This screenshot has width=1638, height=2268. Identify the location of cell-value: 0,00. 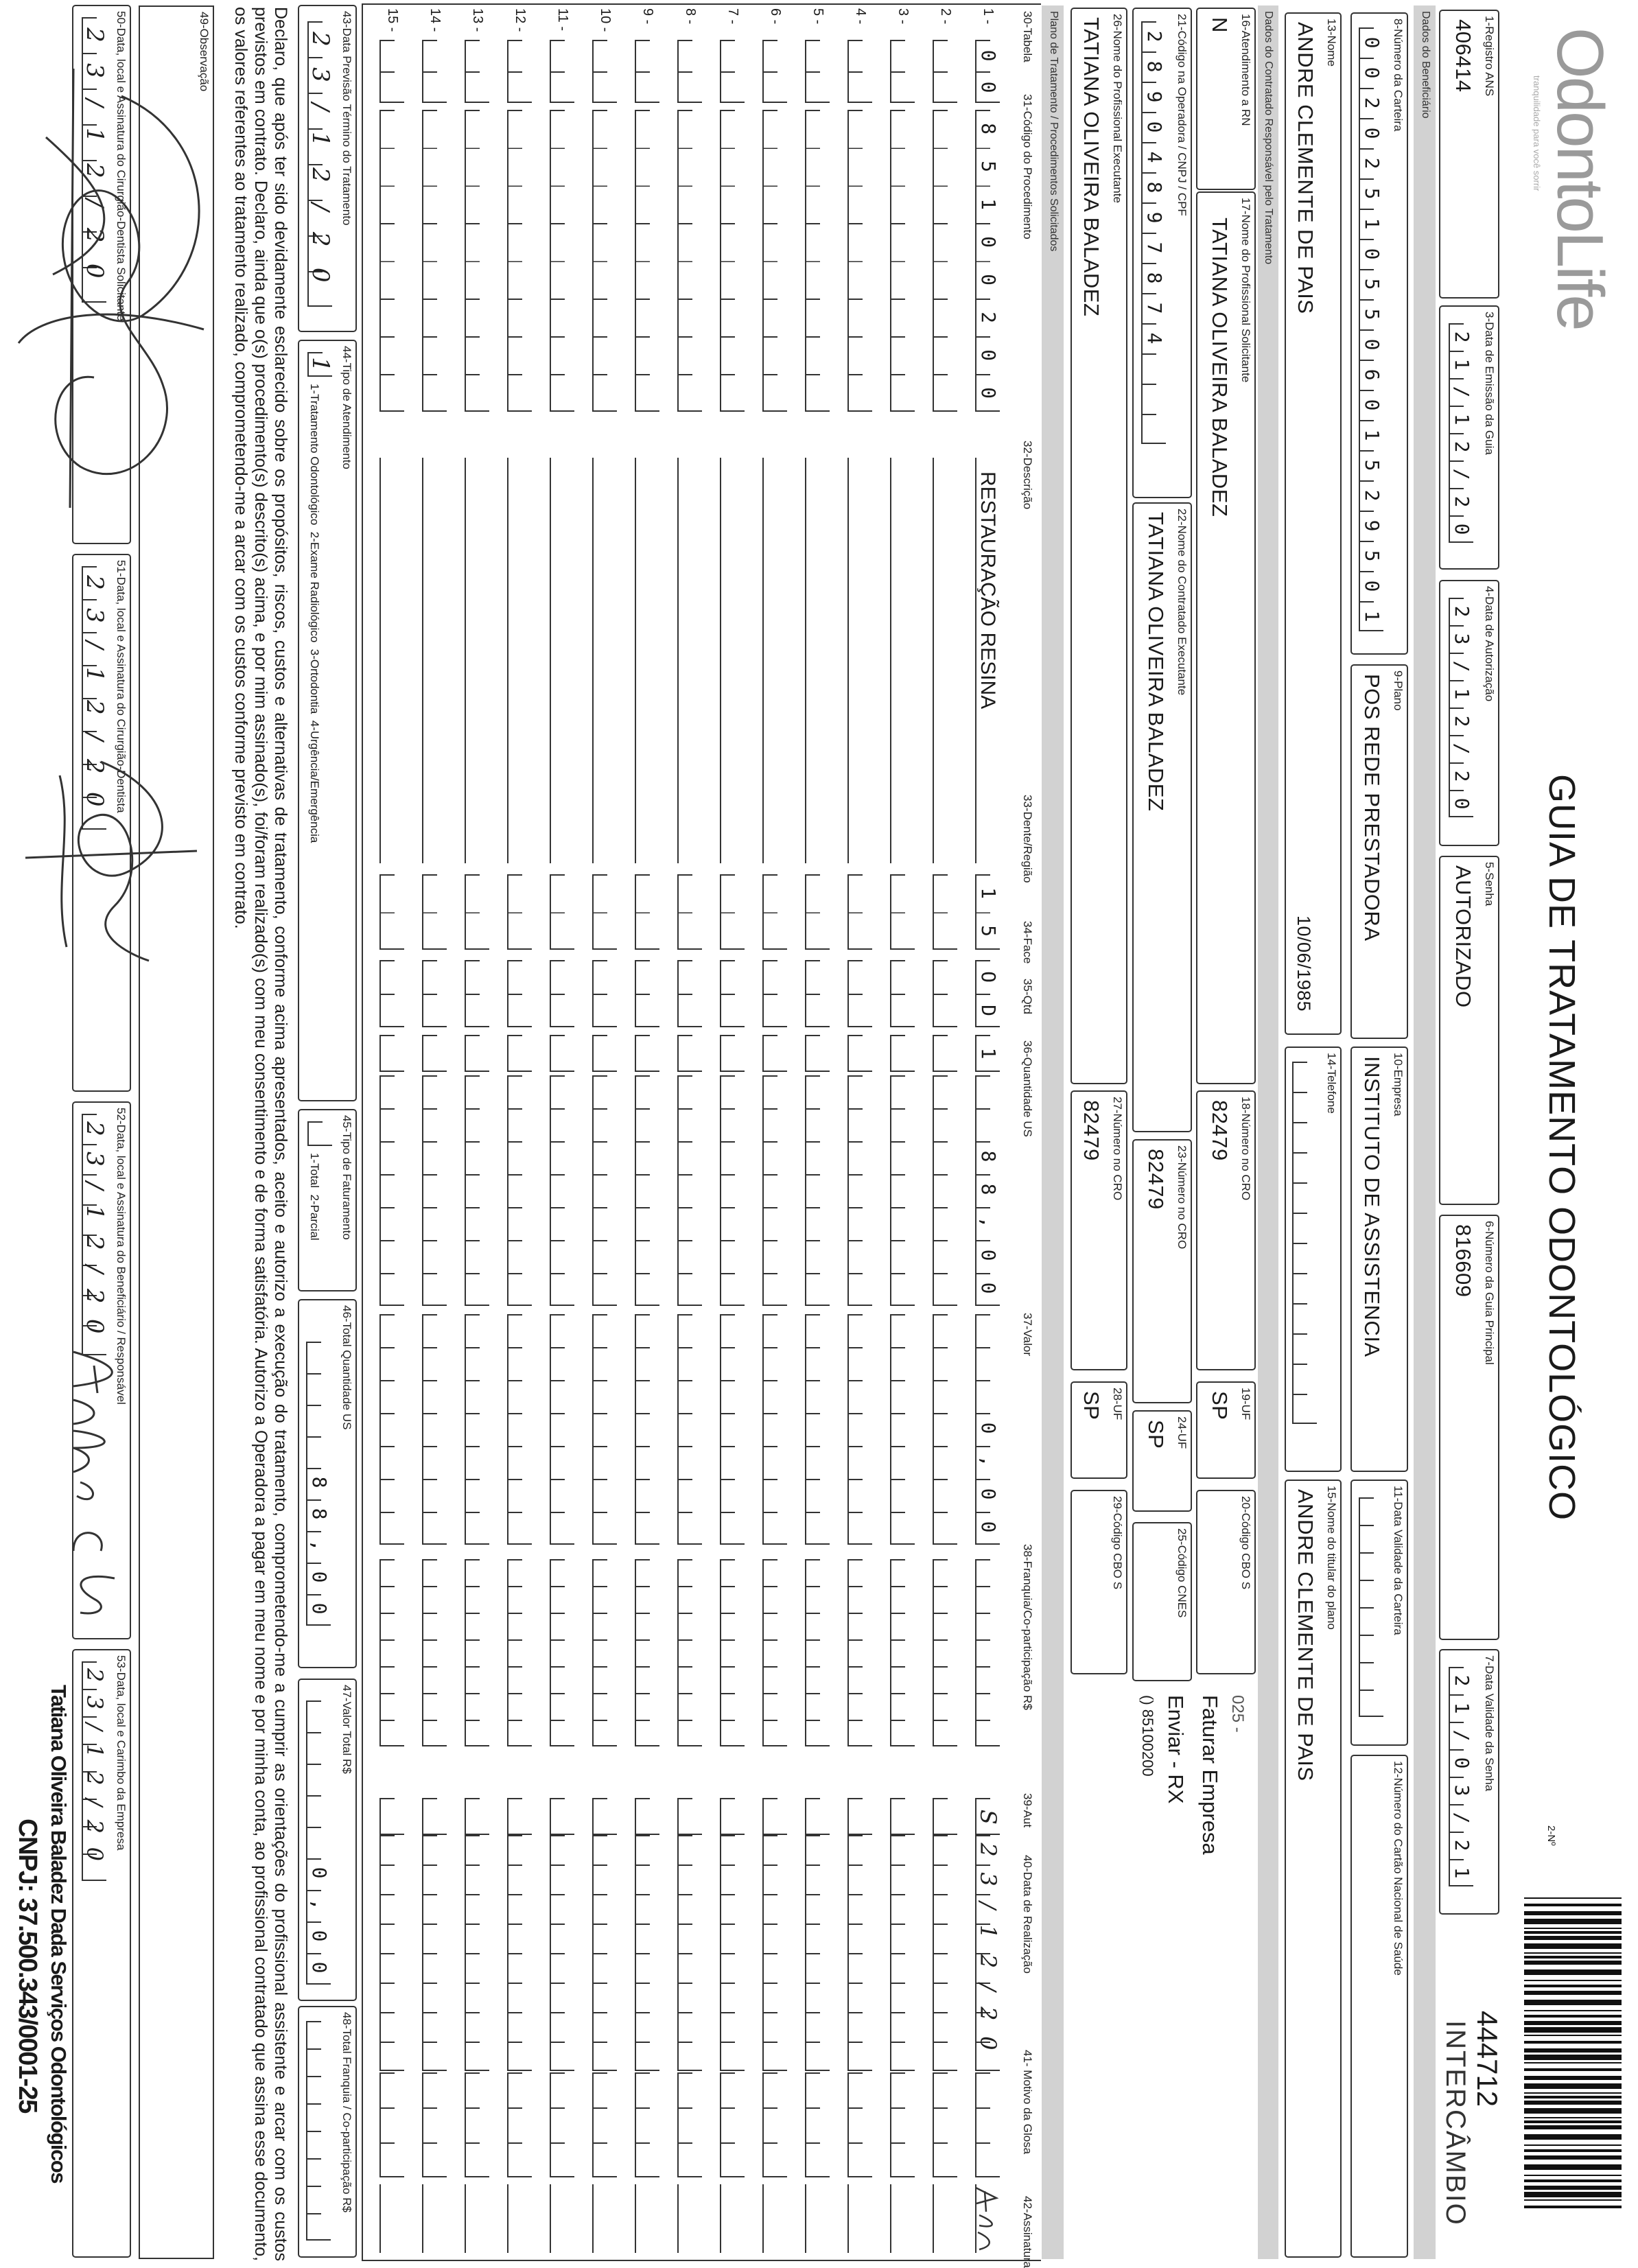
(988, 1488).